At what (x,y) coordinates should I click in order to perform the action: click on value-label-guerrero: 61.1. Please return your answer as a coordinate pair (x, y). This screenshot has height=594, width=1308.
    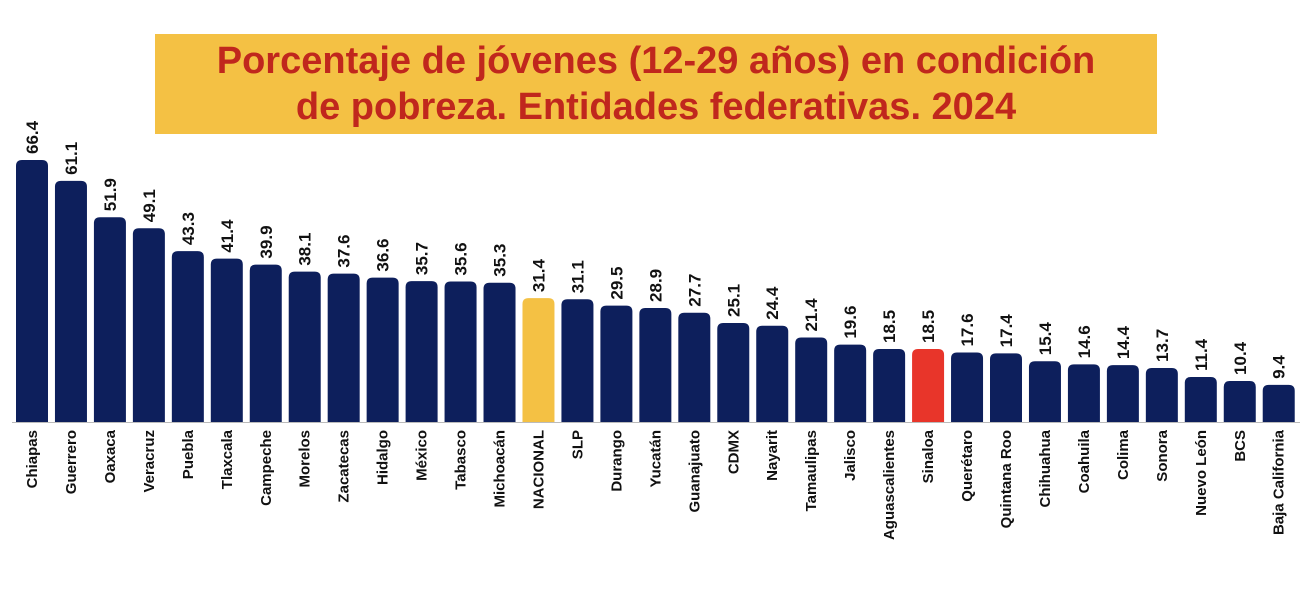
    Looking at the image, I should click on (71, 158).